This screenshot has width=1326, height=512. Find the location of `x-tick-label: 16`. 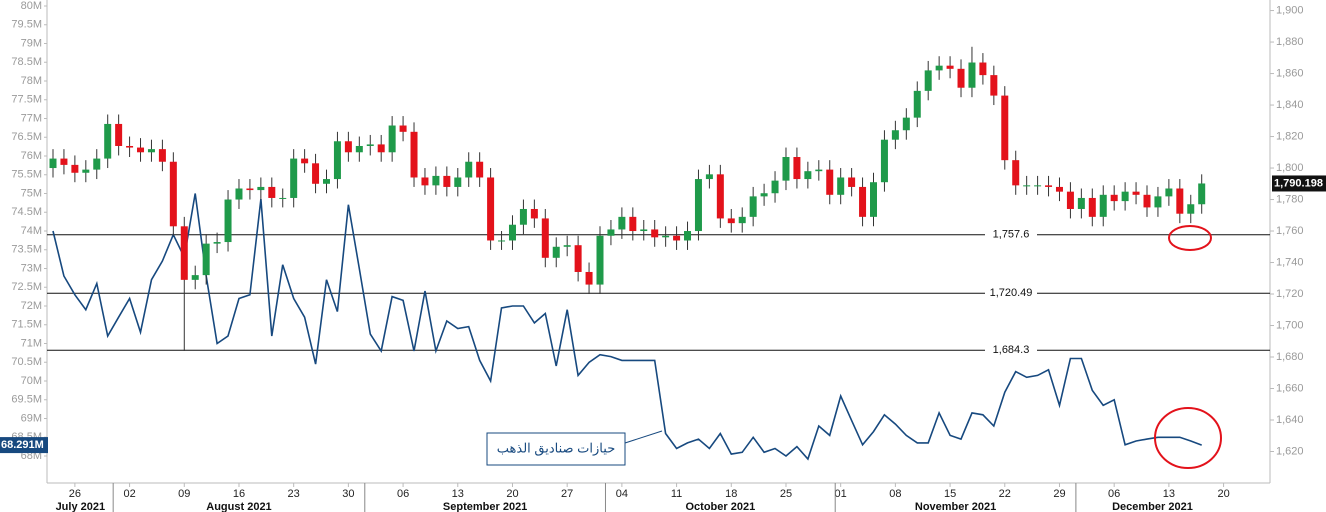

x-tick-label: 16 is located at coordinates (239, 494).